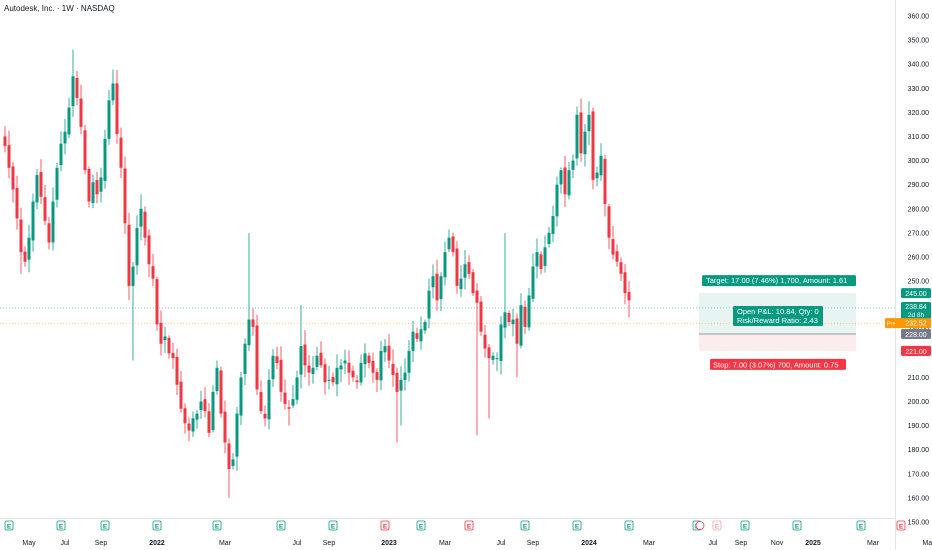 The width and height of the screenshot is (932, 550). Describe the element at coordinates (445, 543) in the screenshot. I see `time-tick-label: Mar` at that location.